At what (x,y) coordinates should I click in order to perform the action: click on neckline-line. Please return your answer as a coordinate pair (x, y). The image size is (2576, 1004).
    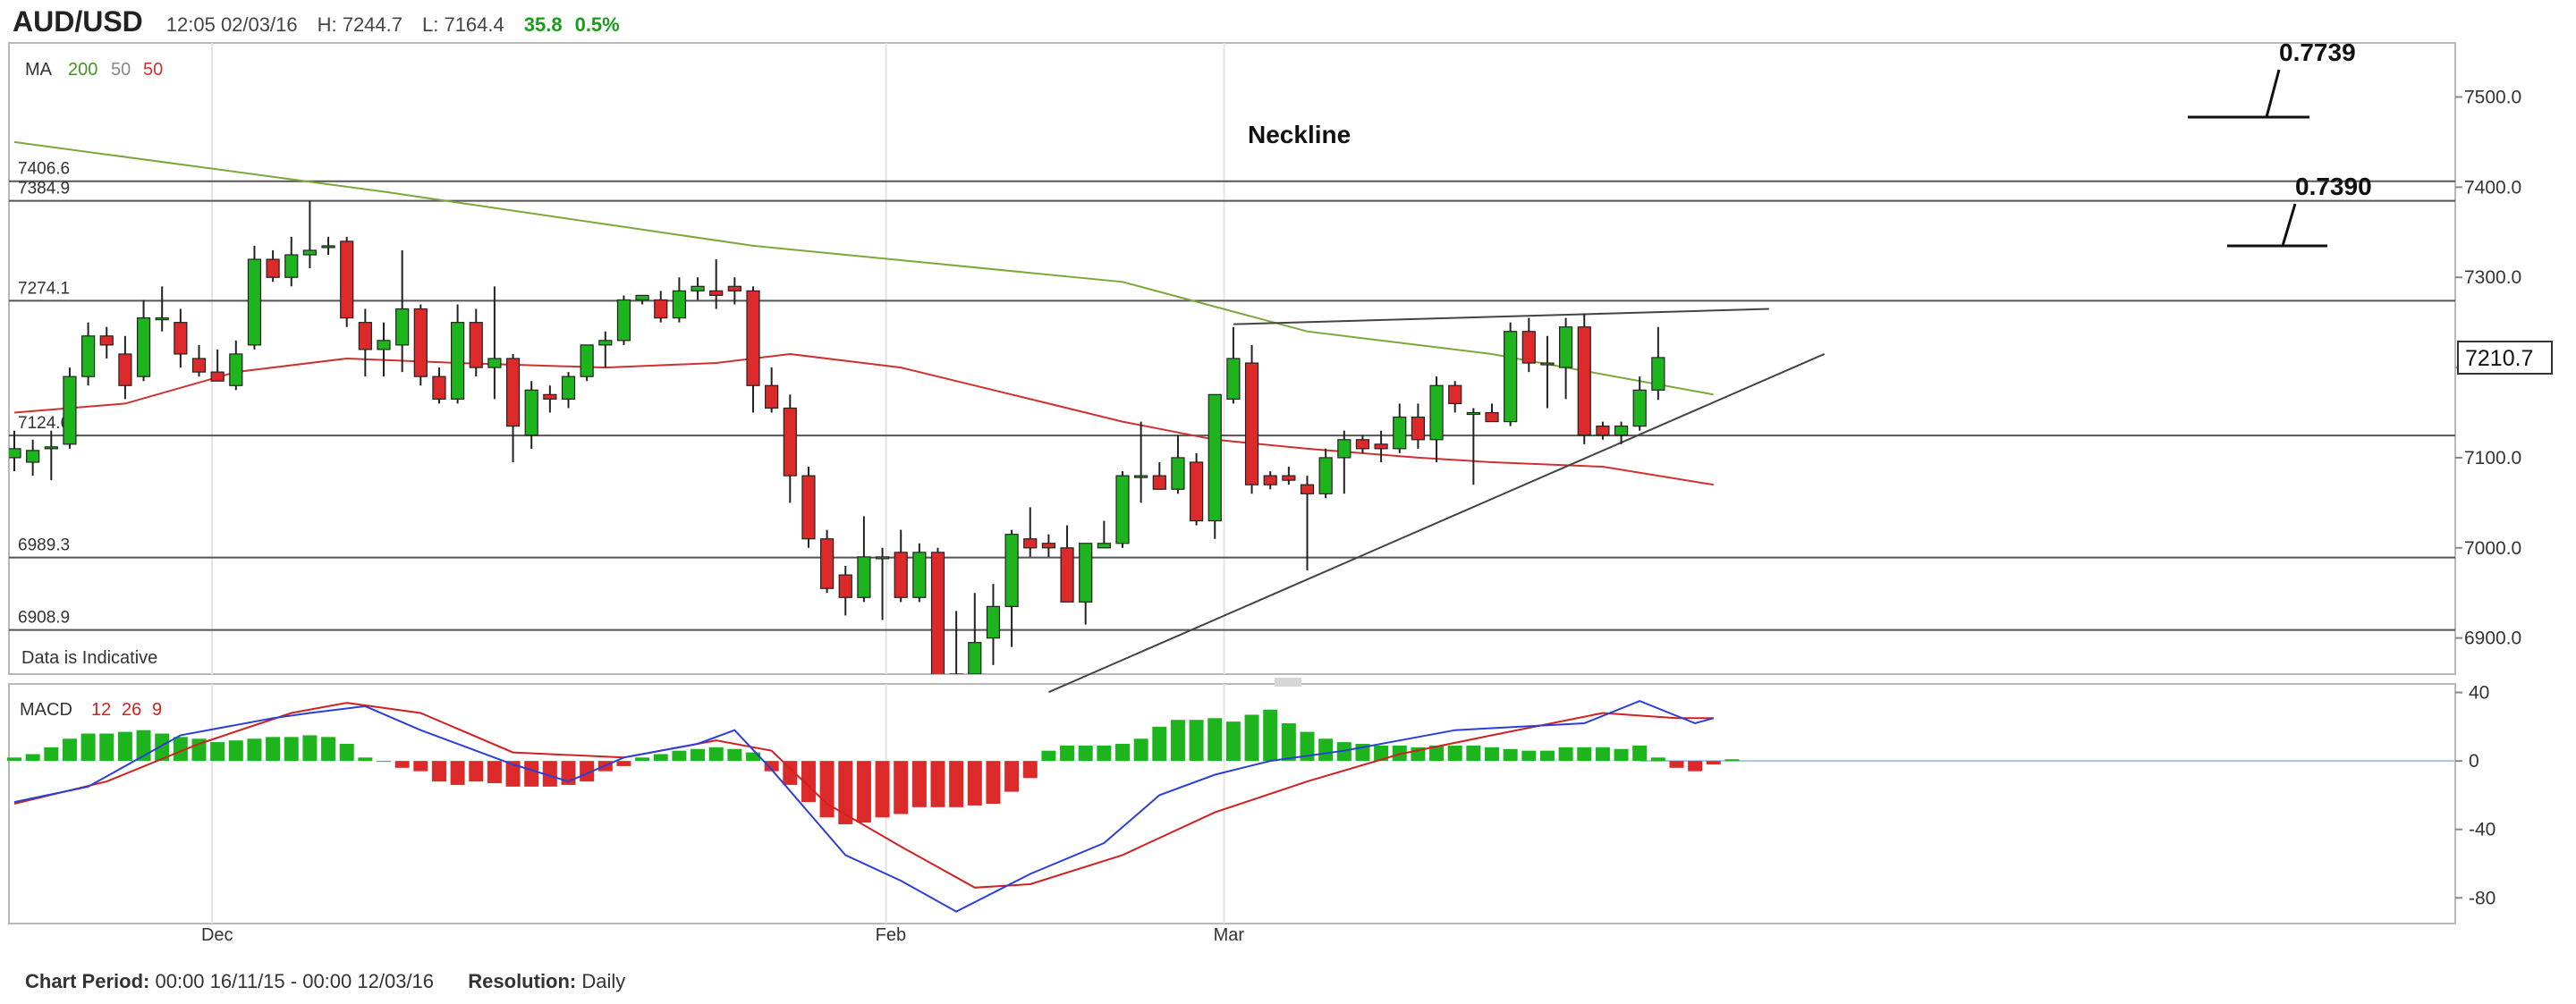
    Looking at the image, I should click on (1501, 316).